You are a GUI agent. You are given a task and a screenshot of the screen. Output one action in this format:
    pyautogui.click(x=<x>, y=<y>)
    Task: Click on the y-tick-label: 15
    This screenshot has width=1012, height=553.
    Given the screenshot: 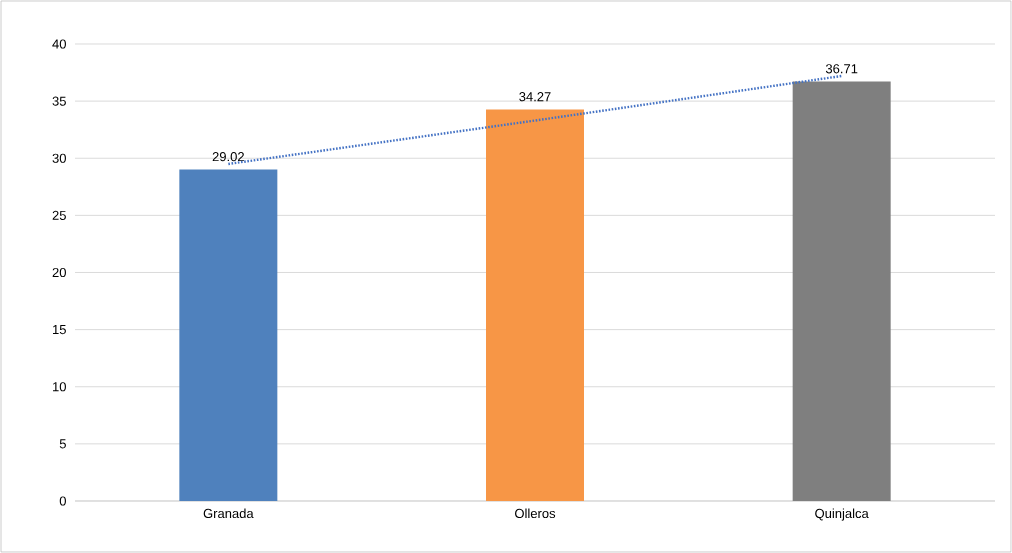 What is the action you would take?
    pyautogui.click(x=59, y=330)
    